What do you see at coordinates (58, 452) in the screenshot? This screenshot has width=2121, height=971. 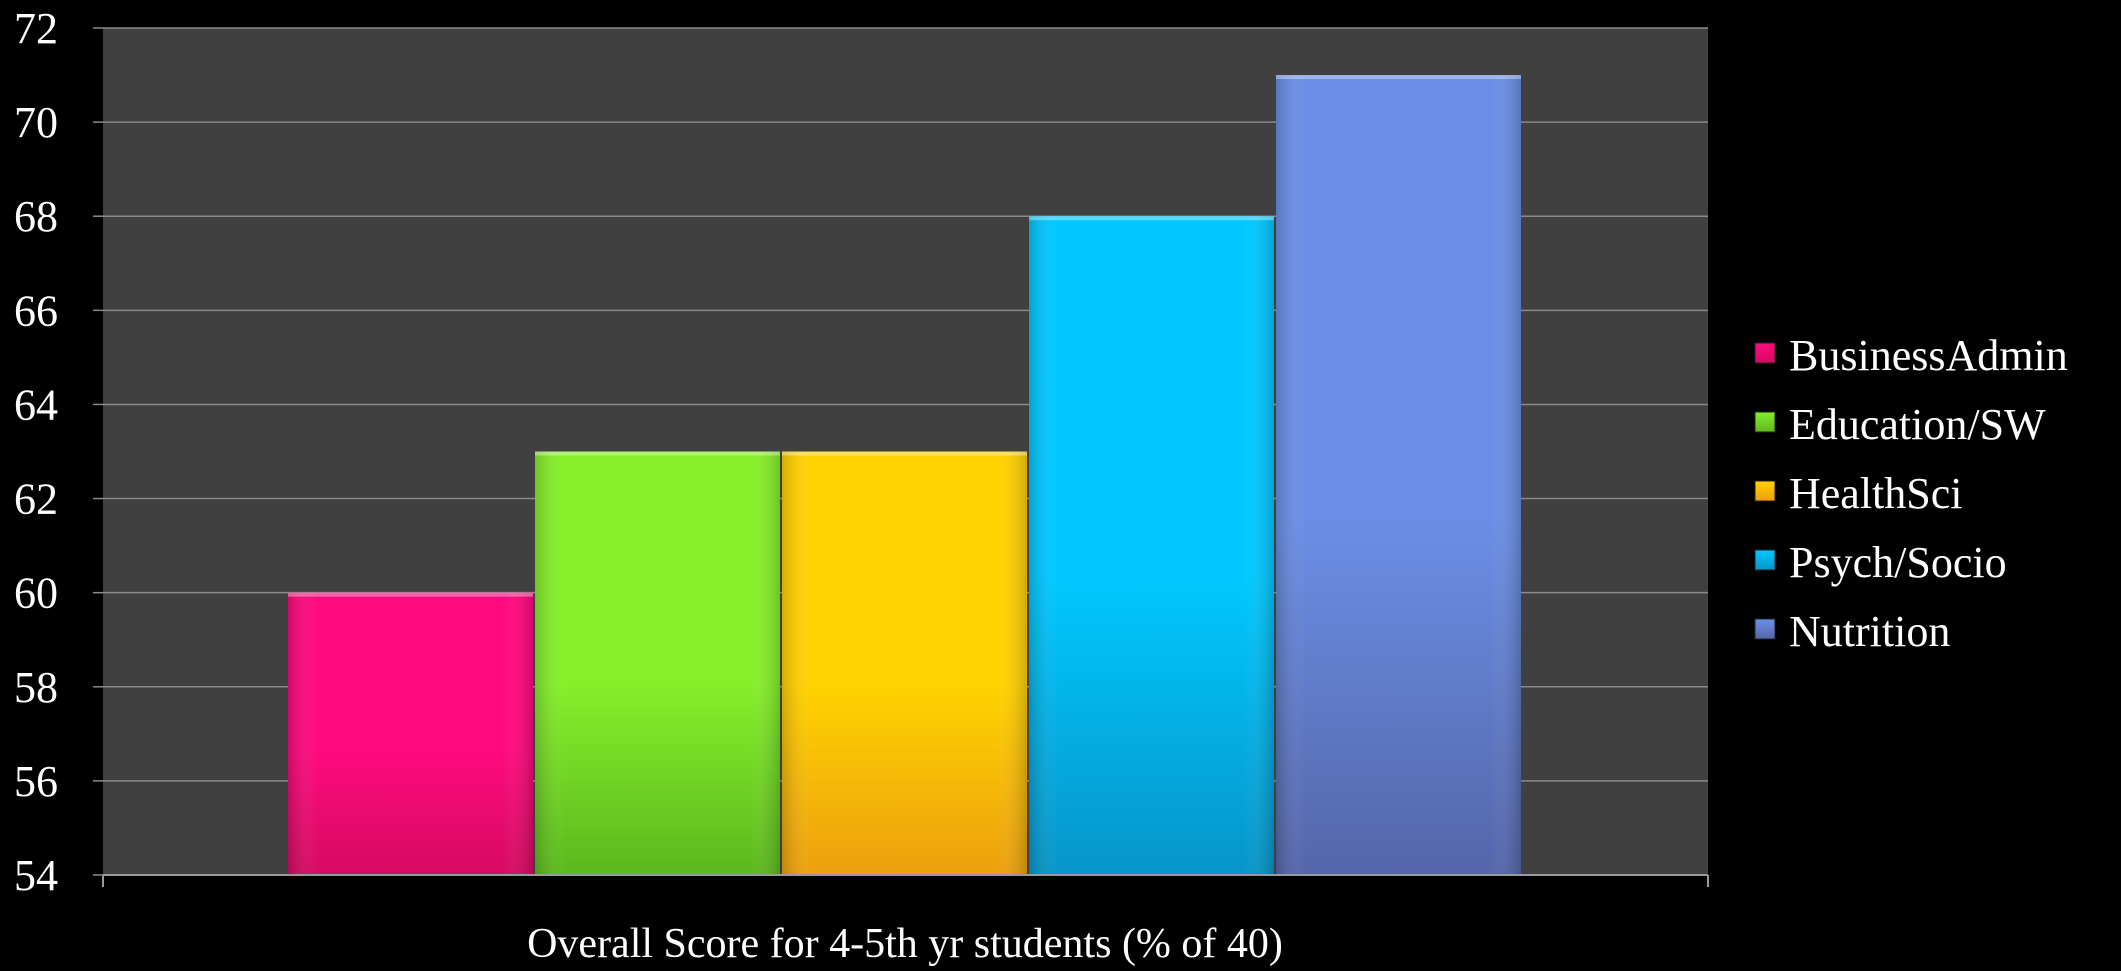 I see `y-axis-ticks: 54 56 58 60 62 64 66 68 70 72` at bounding box center [58, 452].